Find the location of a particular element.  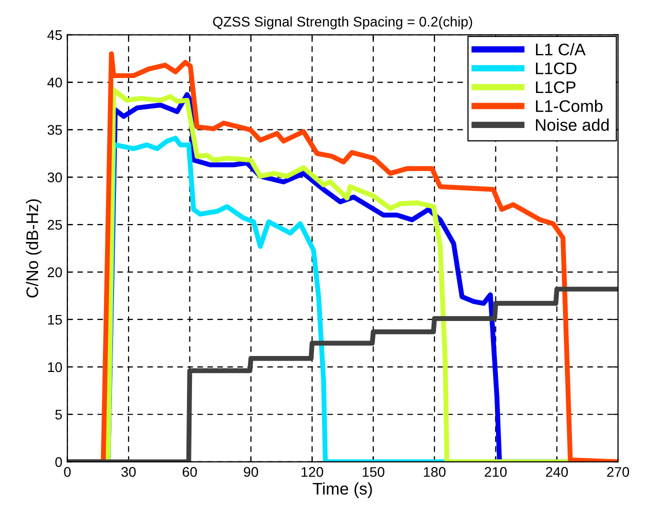

y-tick-label: 15 is located at coordinates (55, 319).